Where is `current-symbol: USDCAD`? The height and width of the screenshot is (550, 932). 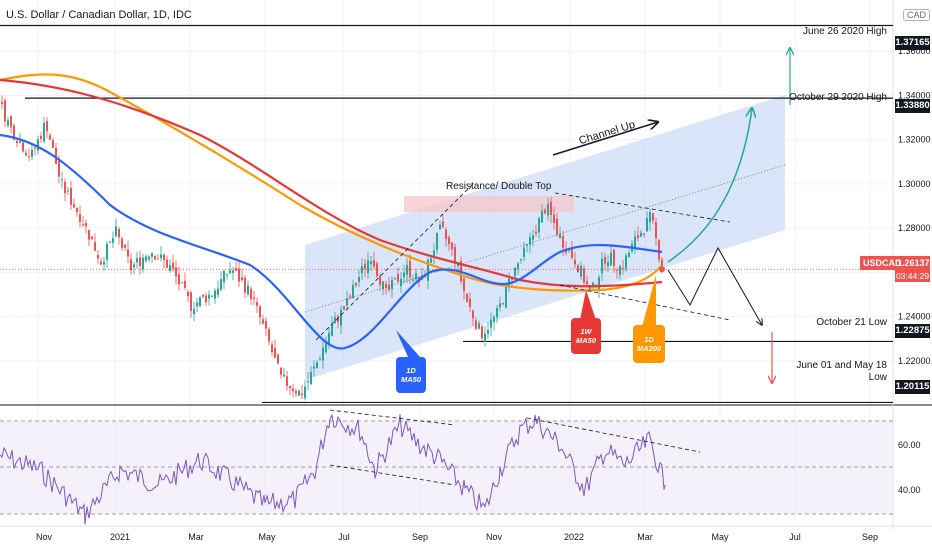 current-symbol: USDCAD is located at coordinates (882, 263).